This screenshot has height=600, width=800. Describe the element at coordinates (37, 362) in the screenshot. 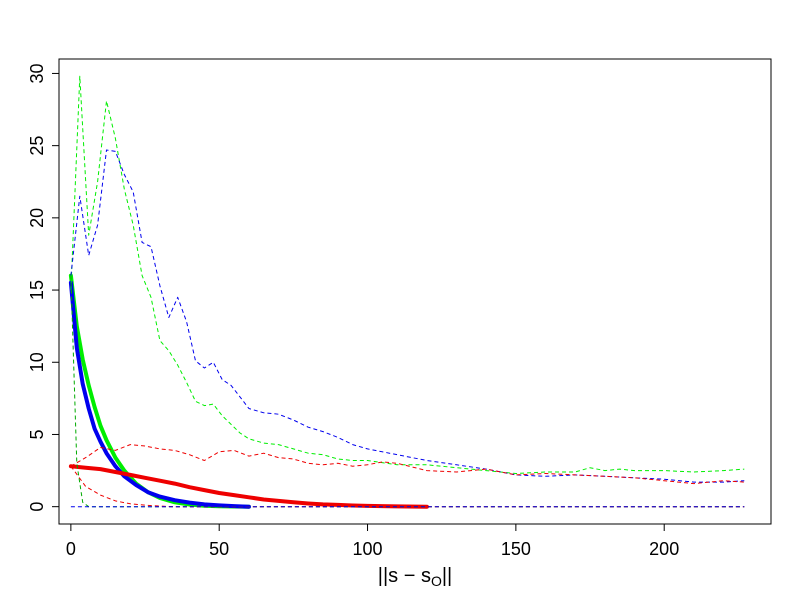

I see `y-tick-label: 10` at that location.